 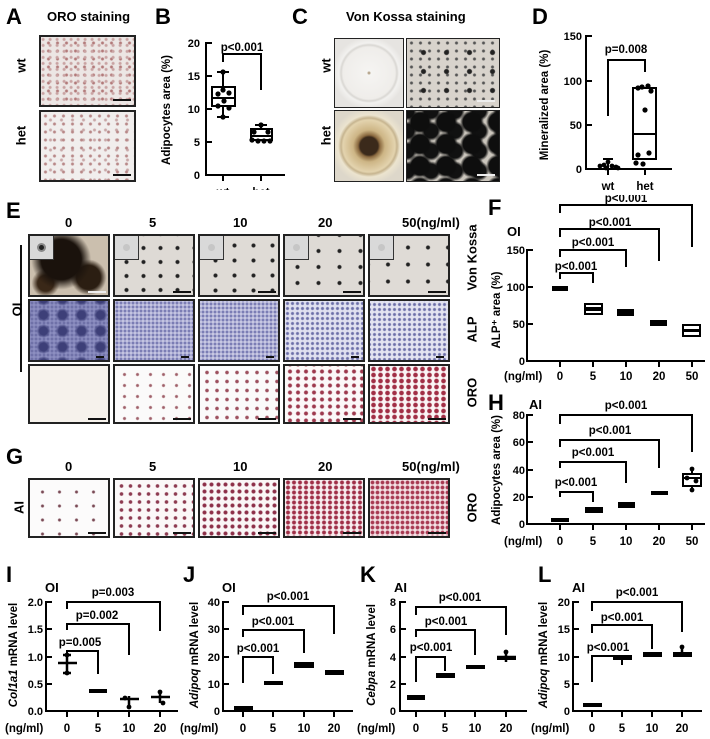 I want to click on y-axis-label: Col1a1 mRNA level, so click(x=14, y=655).